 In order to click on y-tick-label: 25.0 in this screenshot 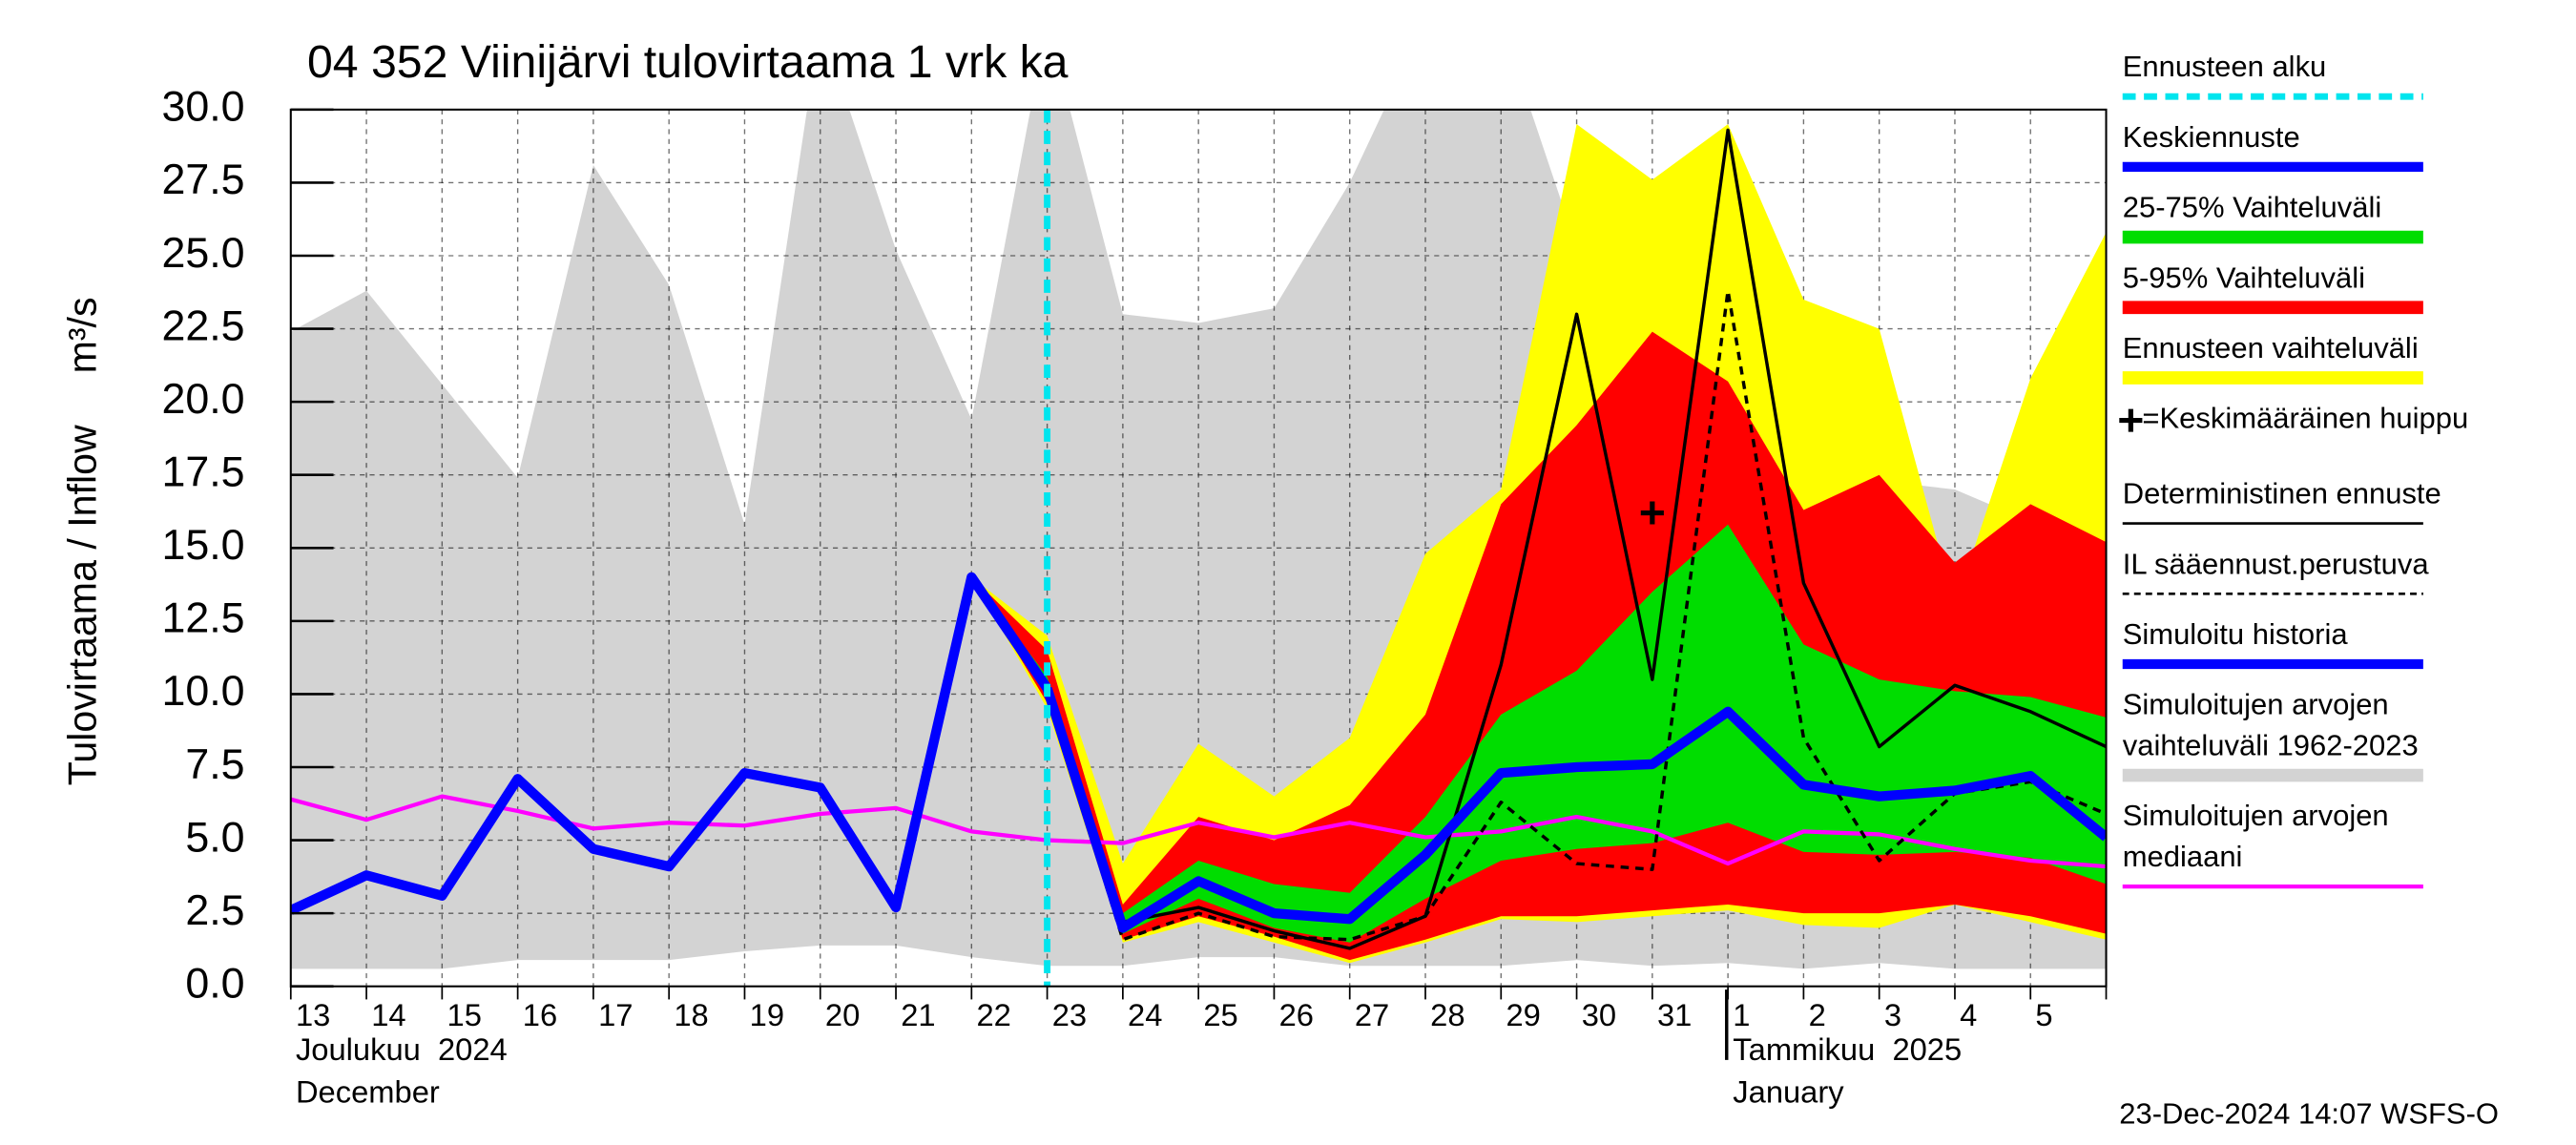, I will do `click(202, 254)`.